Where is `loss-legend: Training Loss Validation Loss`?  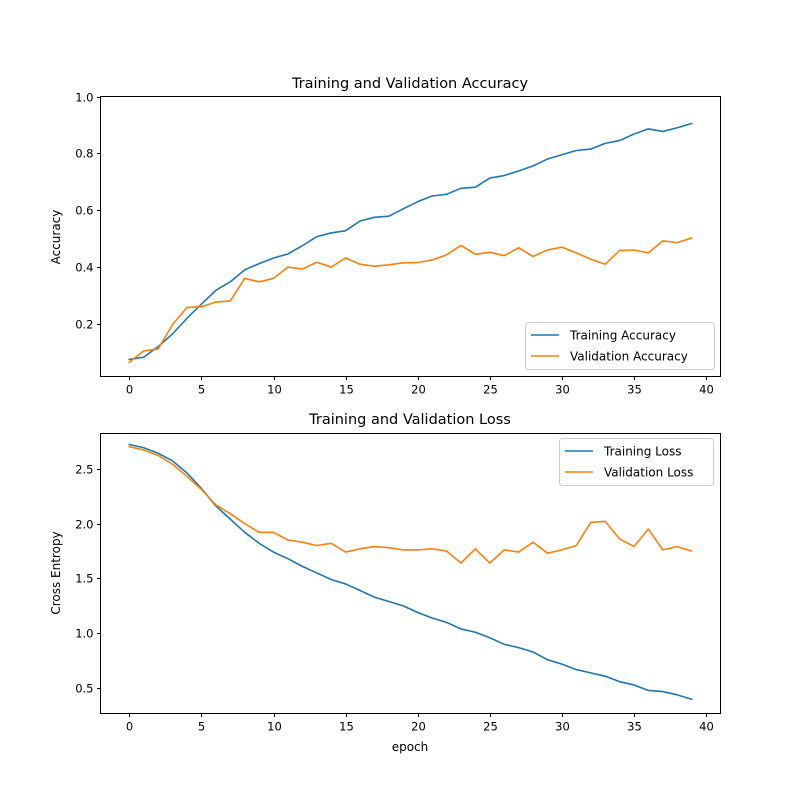
loss-legend: Training Loss Validation Loss is located at coordinates (636, 462).